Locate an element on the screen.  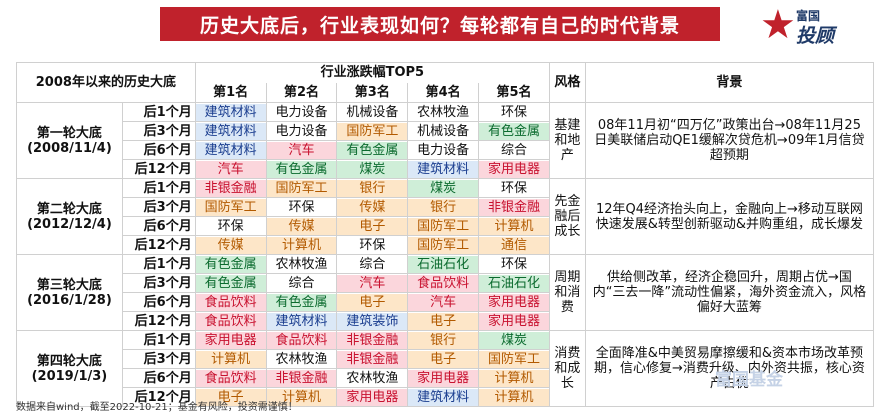
industry-name: 煤炭 is located at coordinates (372, 169).